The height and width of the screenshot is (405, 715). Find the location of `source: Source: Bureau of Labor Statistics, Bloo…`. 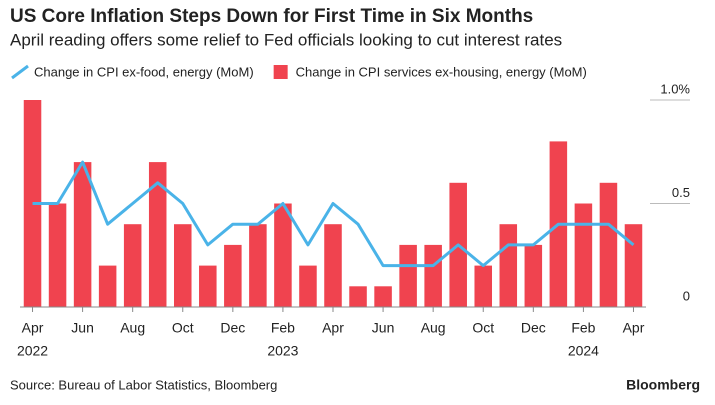

source: Source: Bureau of Labor Statistics, Bloo… is located at coordinates (143, 384).